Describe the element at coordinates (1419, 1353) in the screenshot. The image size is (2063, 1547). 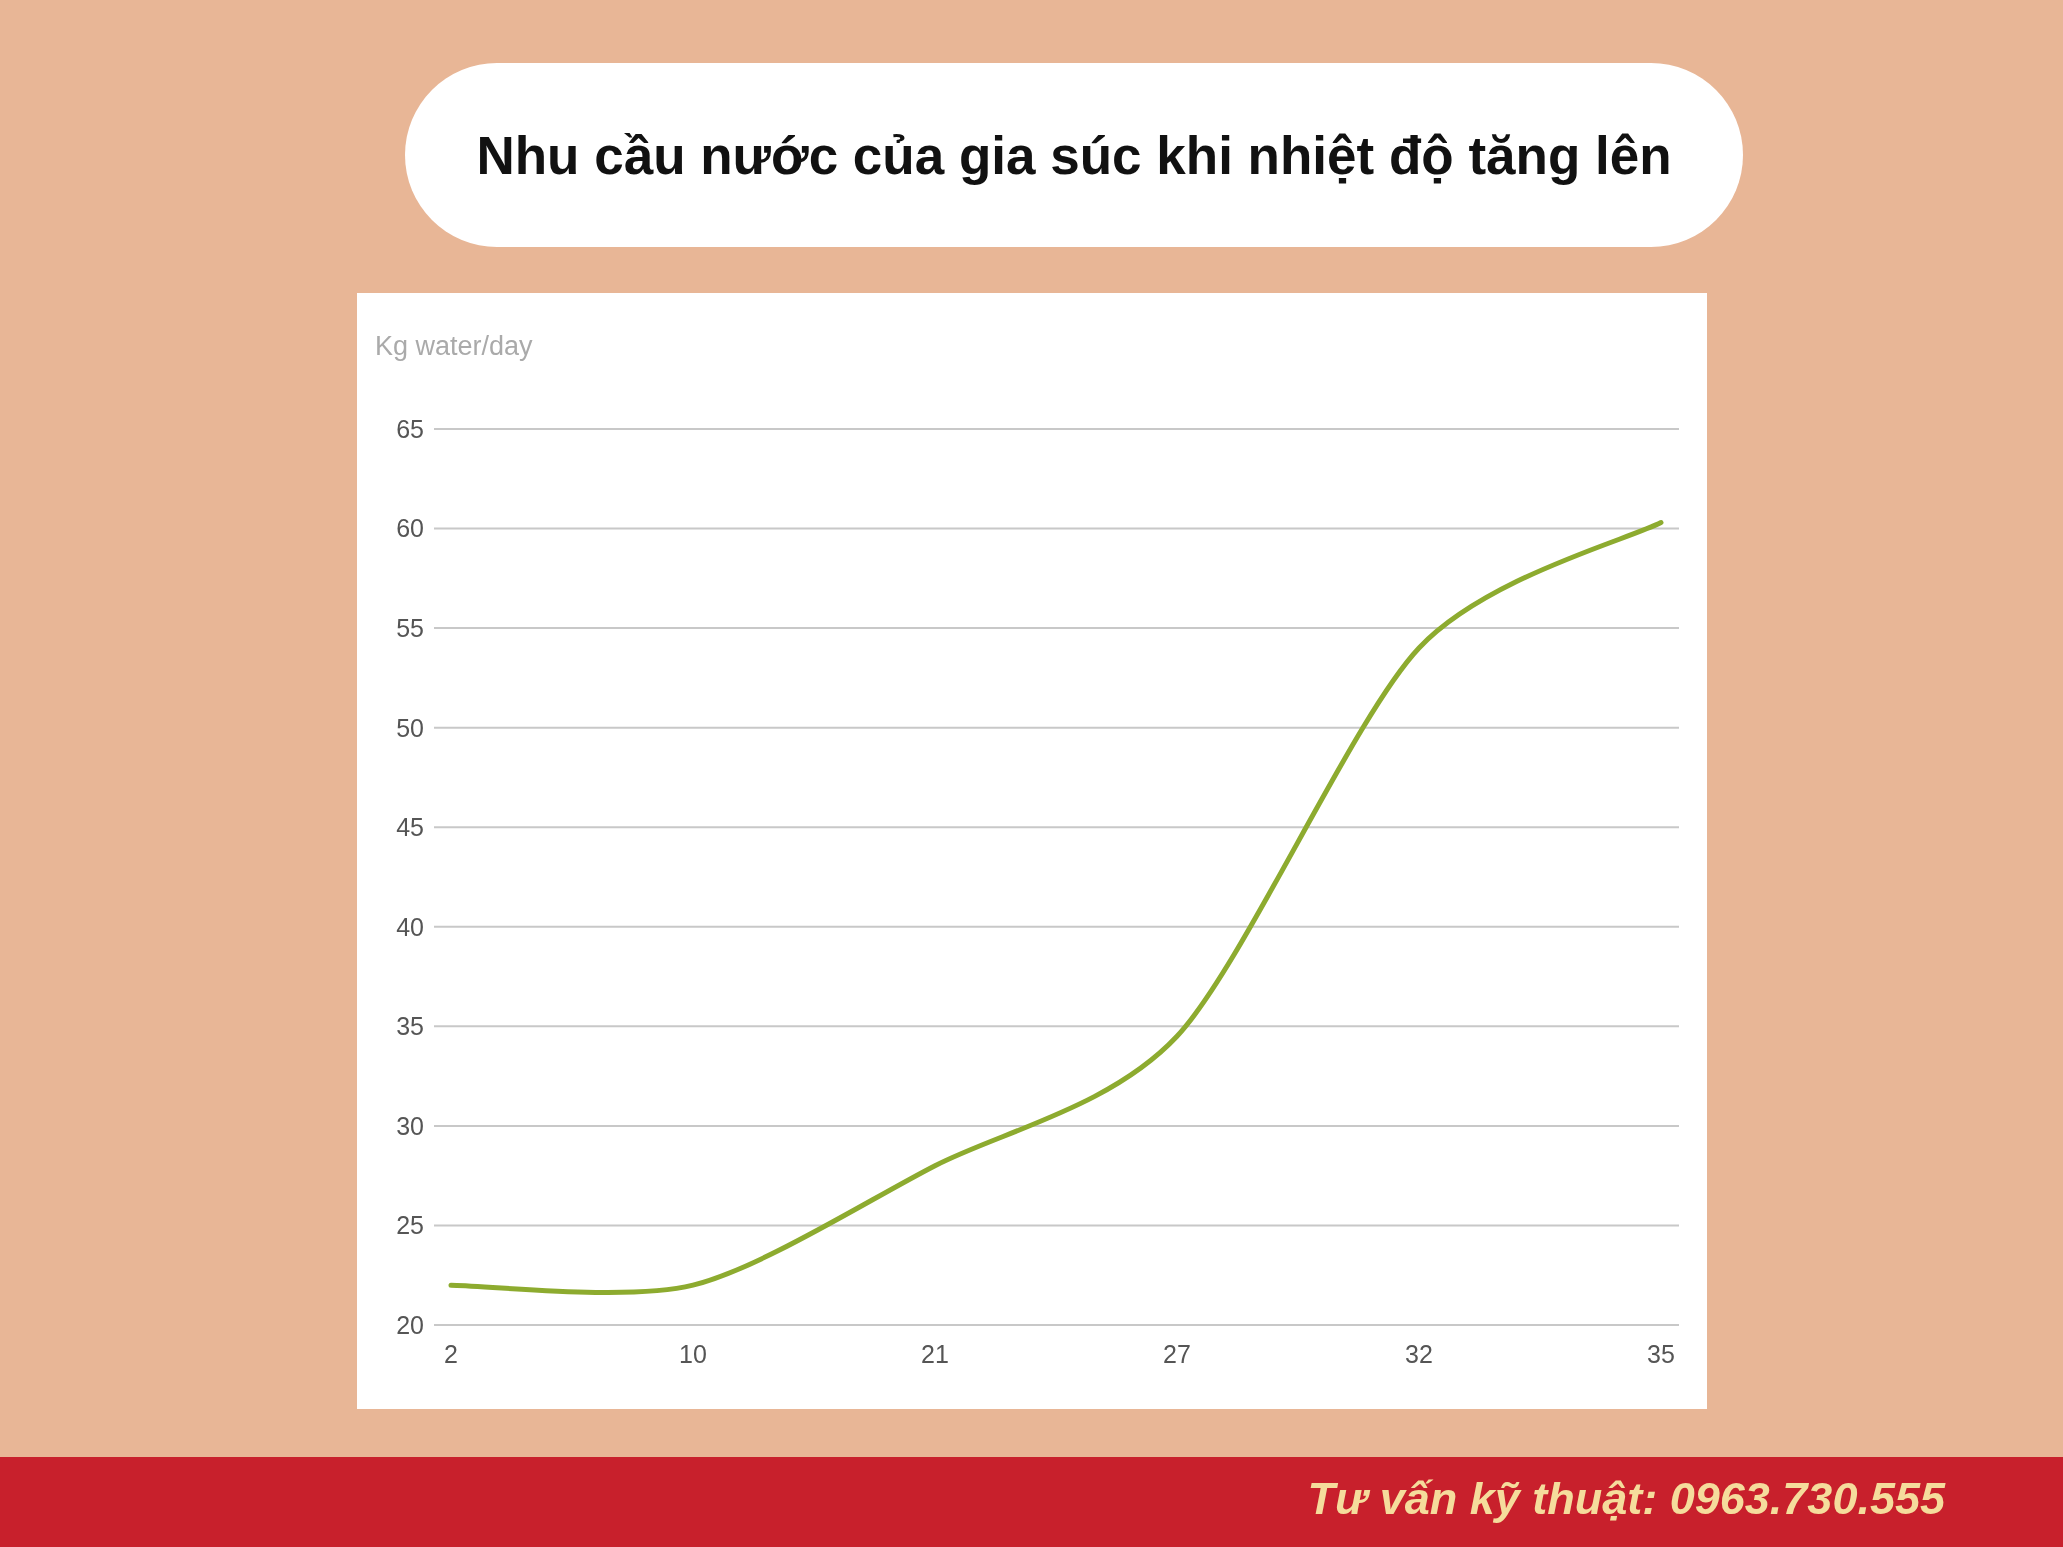
I see `x-tick-label: 32` at that location.